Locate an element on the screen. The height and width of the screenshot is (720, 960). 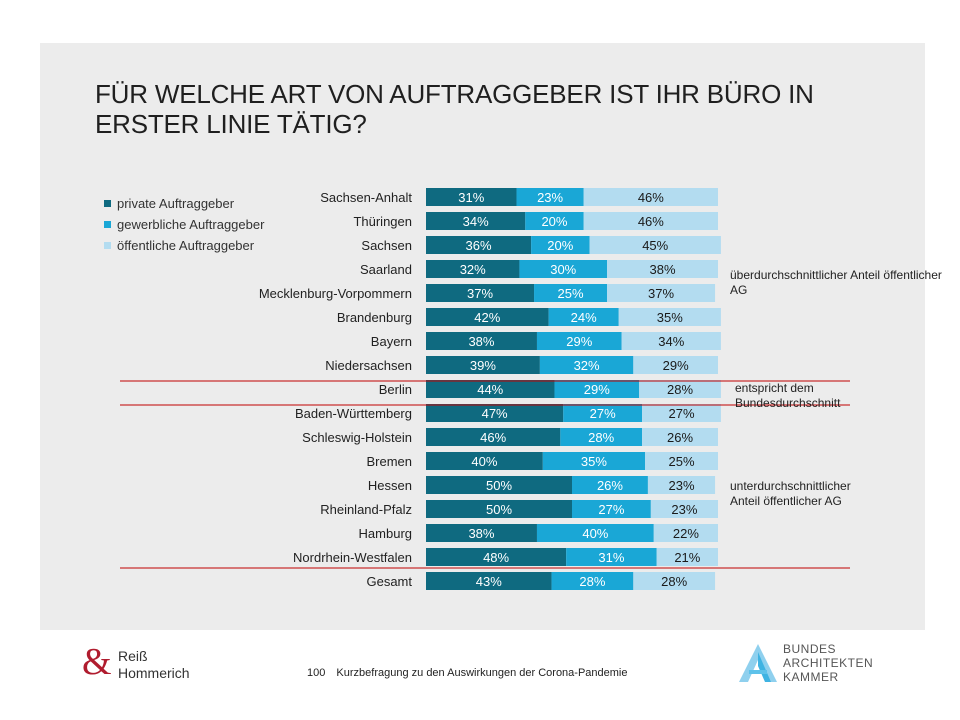
category-label: Thüringen is located at coordinates (382, 221).